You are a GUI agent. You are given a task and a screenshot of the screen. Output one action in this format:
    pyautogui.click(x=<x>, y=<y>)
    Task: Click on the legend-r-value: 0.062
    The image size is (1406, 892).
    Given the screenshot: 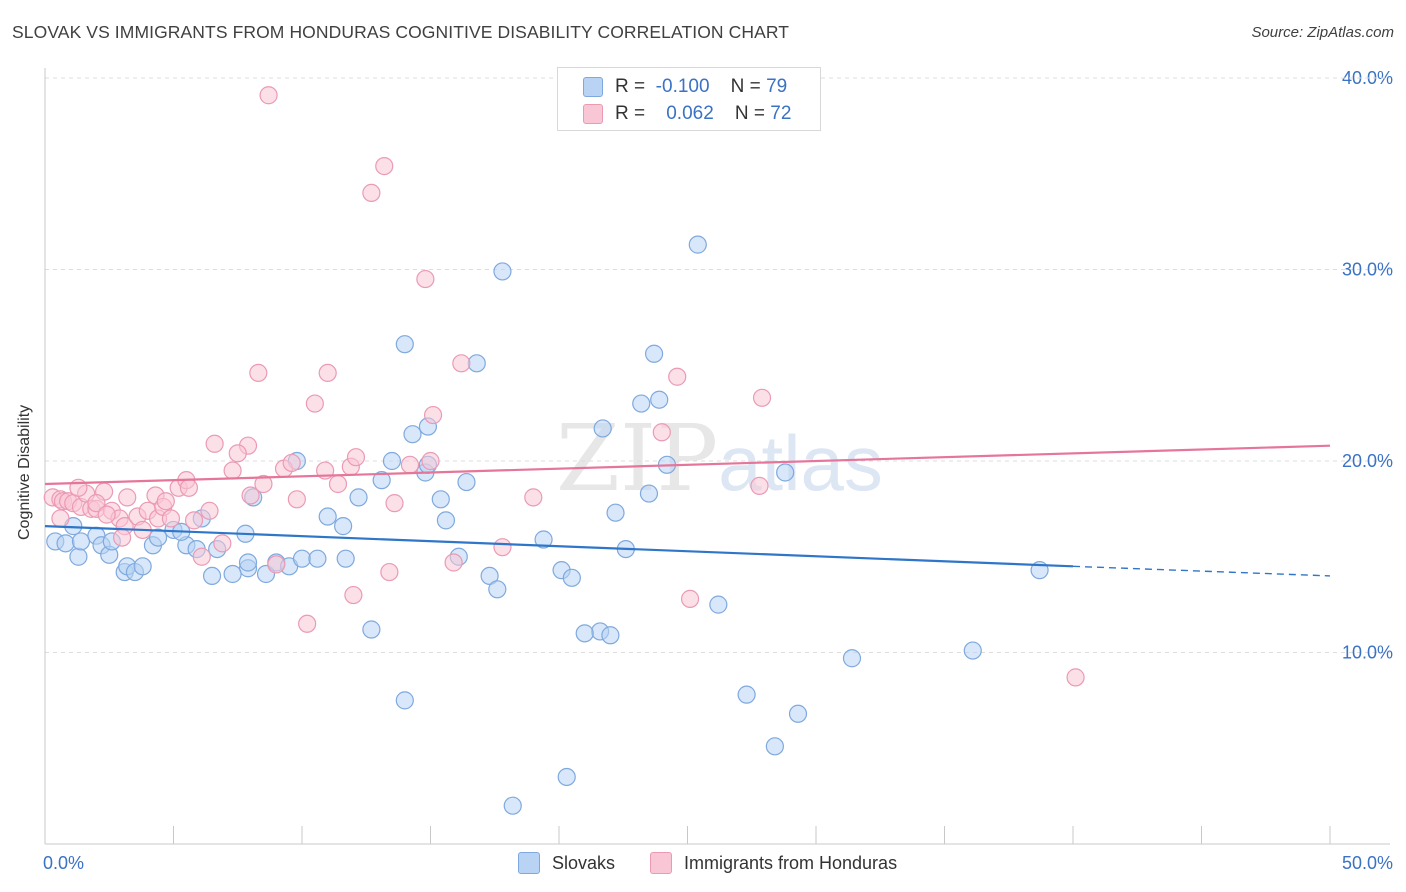 What is the action you would take?
    pyautogui.click(x=690, y=113)
    